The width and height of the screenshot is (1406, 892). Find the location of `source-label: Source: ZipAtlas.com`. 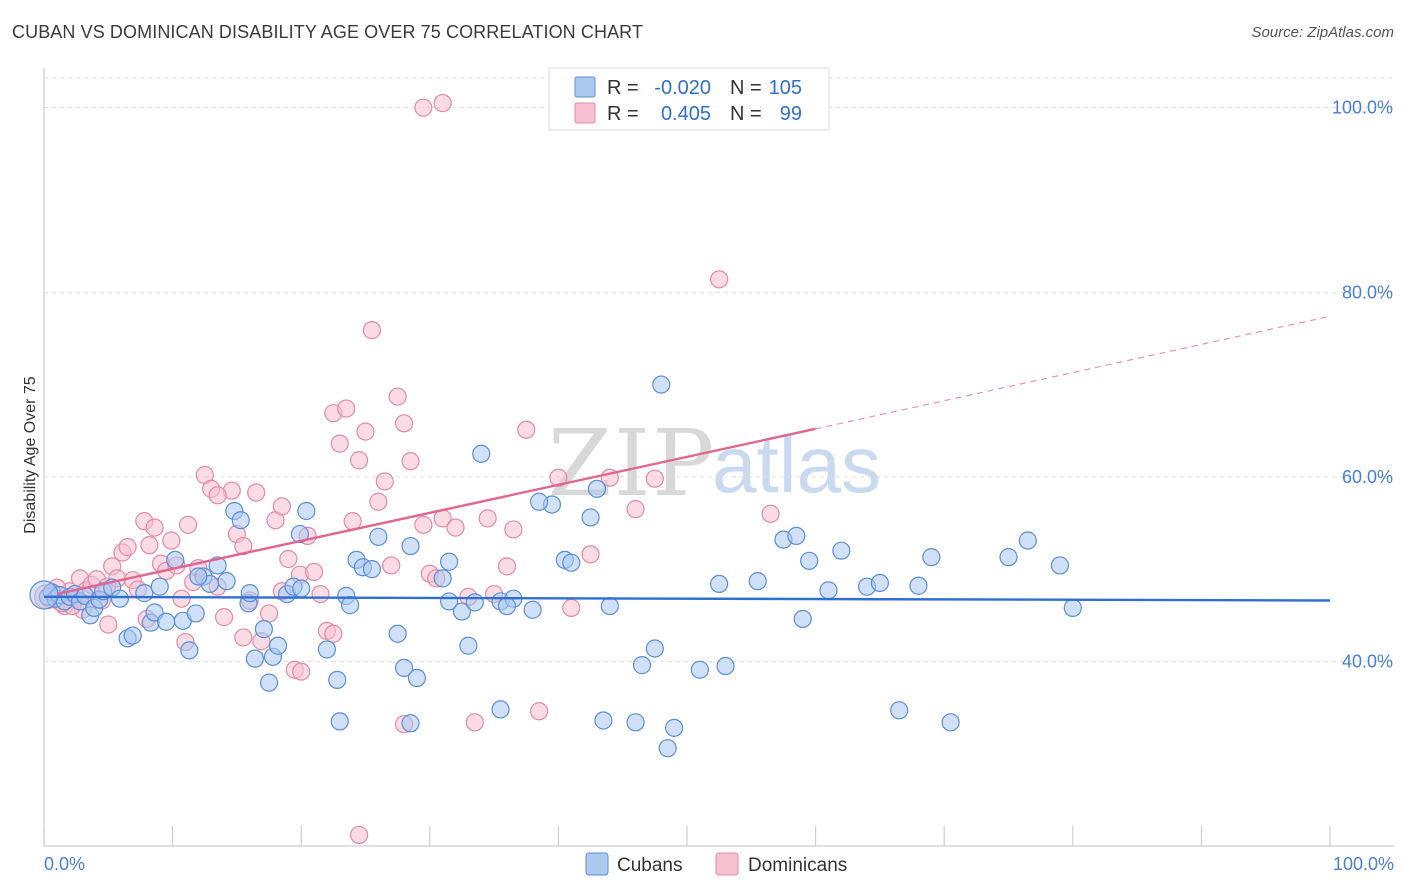

source-label: Source: ZipAtlas.com is located at coordinates (1322, 32).